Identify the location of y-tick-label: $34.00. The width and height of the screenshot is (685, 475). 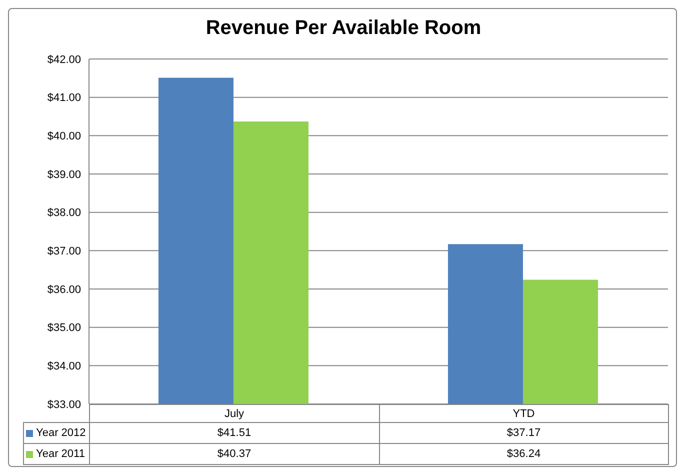
(64, 366).